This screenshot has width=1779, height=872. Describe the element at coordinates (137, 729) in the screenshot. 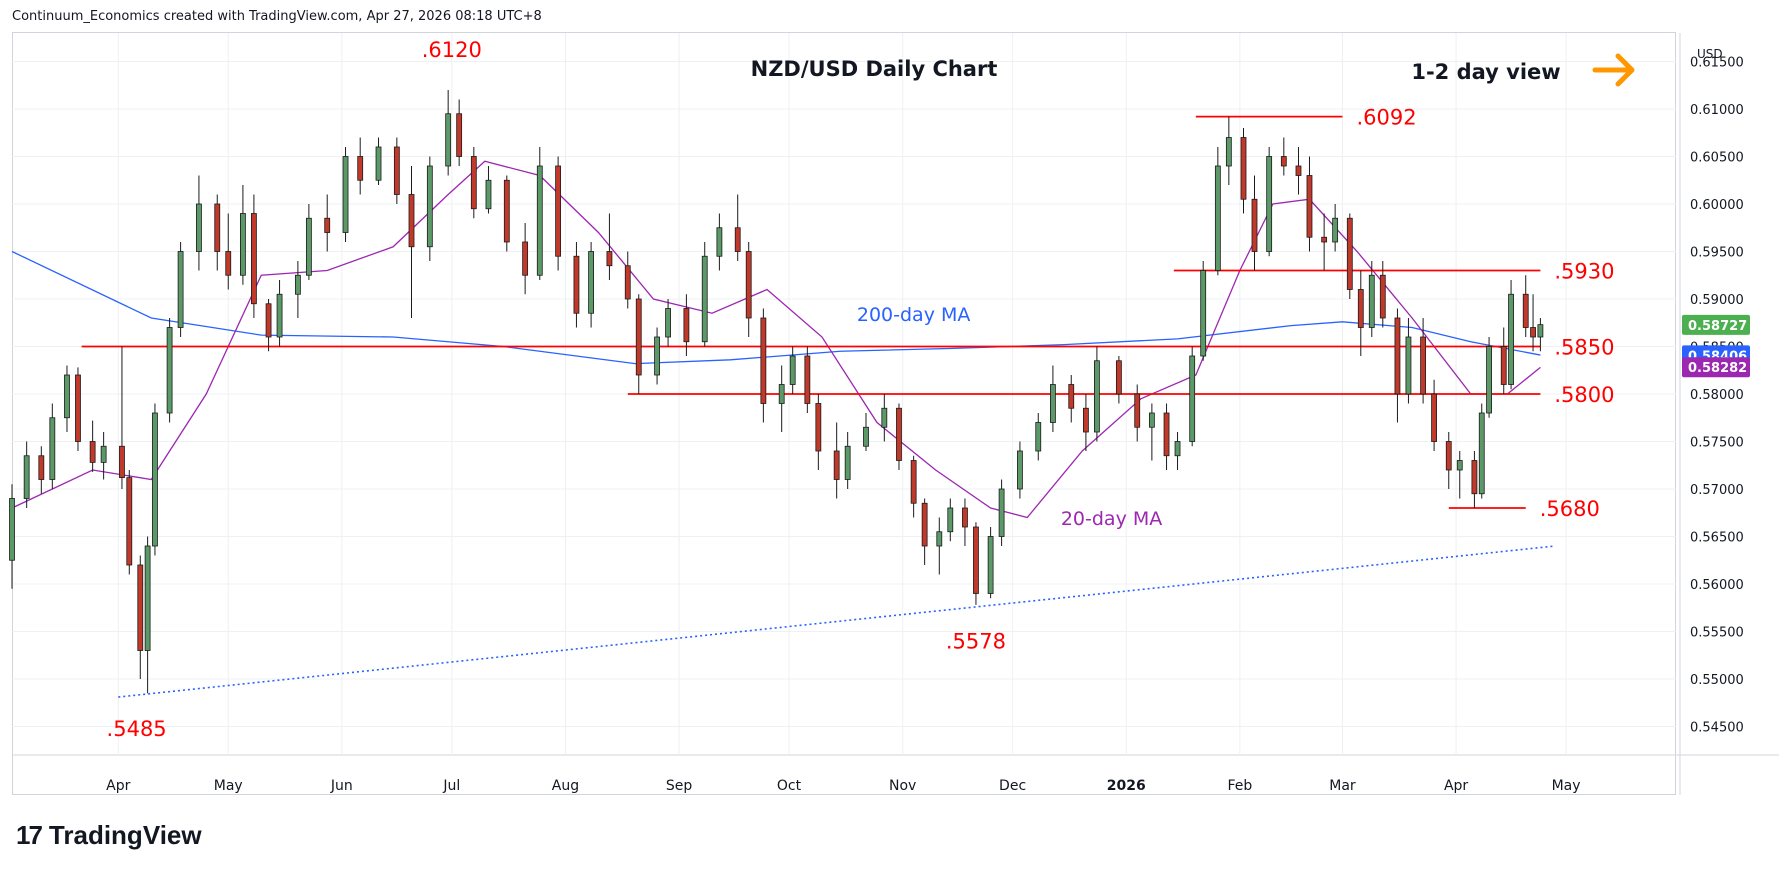

I see `annotation-label: .5485` at that location.